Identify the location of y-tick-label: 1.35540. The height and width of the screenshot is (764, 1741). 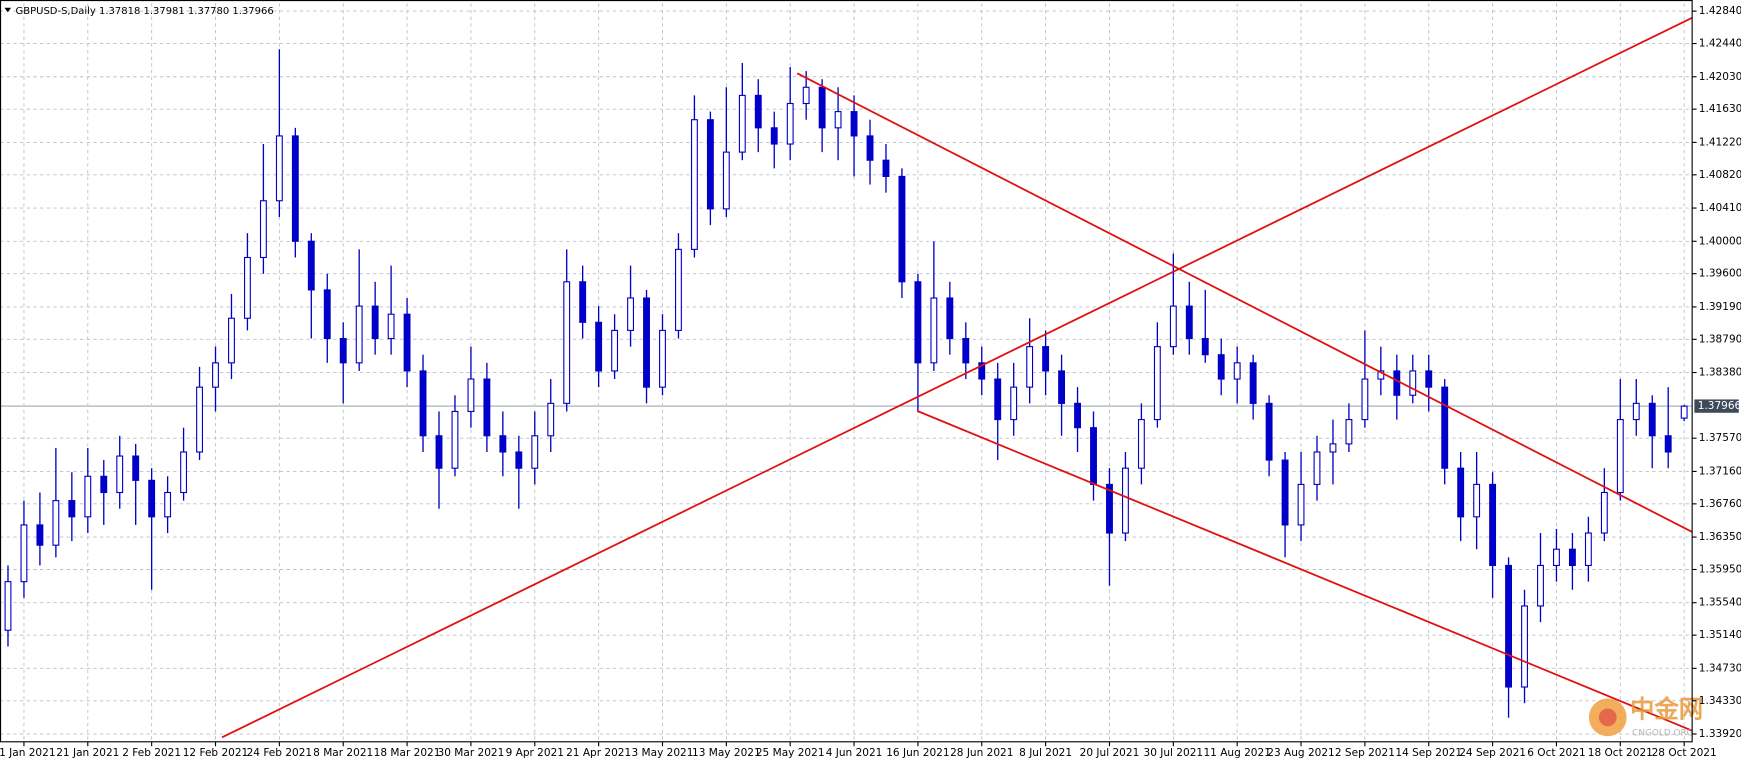
(1720, 603).